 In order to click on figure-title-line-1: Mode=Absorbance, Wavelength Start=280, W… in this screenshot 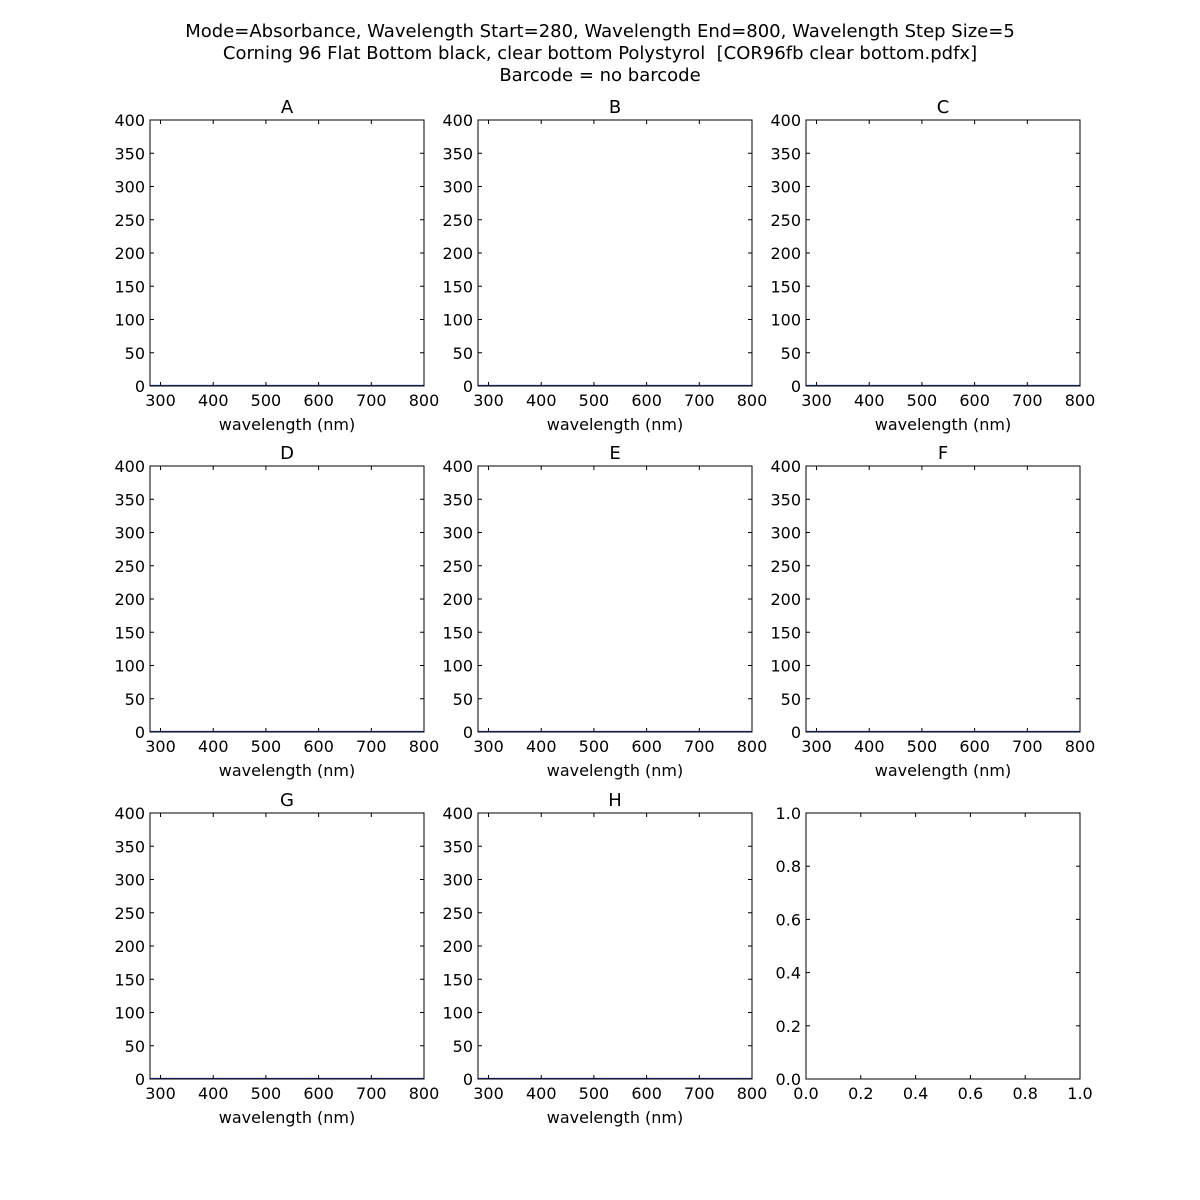, I will do `click(600, 31)`.